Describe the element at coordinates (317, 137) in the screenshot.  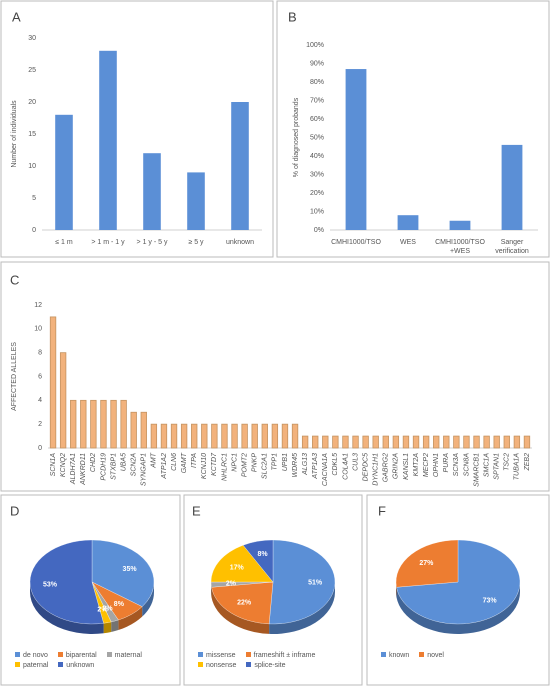
I see `y-tick-label: 50%` at that location.